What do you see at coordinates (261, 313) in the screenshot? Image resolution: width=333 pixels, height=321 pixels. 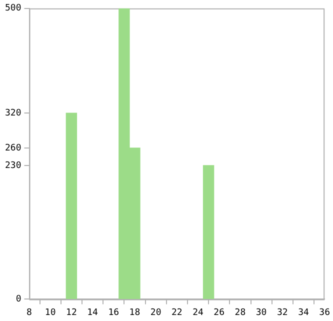 I see `x-tick-label: 30` at bounding box center [261, 313].